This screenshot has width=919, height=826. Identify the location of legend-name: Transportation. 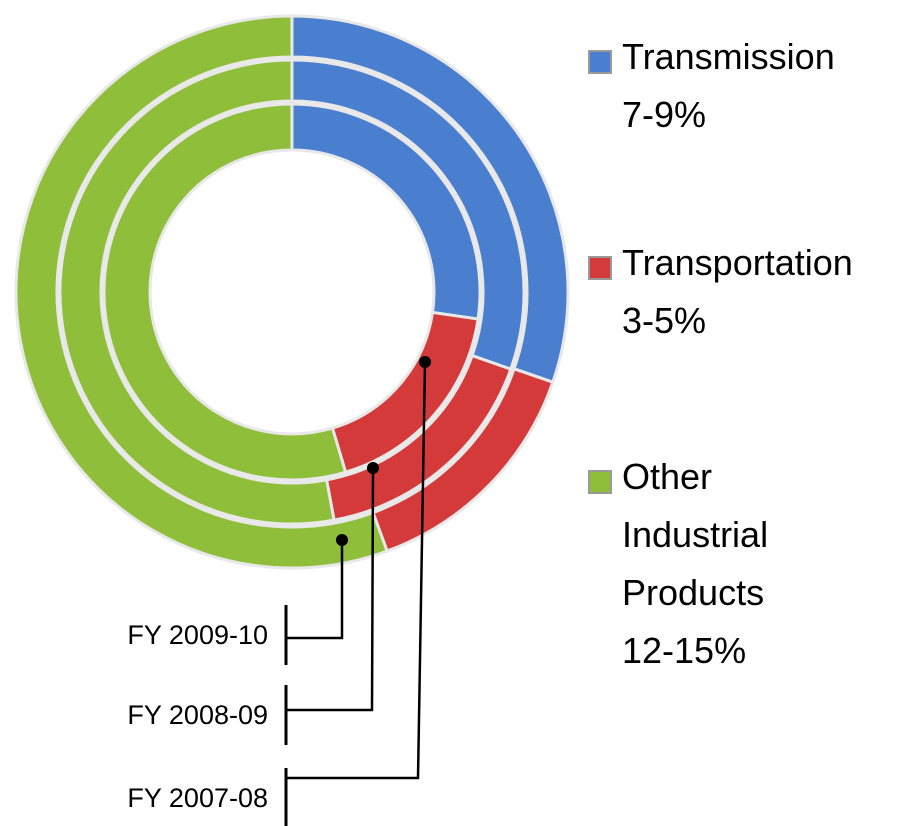
(737, 262).